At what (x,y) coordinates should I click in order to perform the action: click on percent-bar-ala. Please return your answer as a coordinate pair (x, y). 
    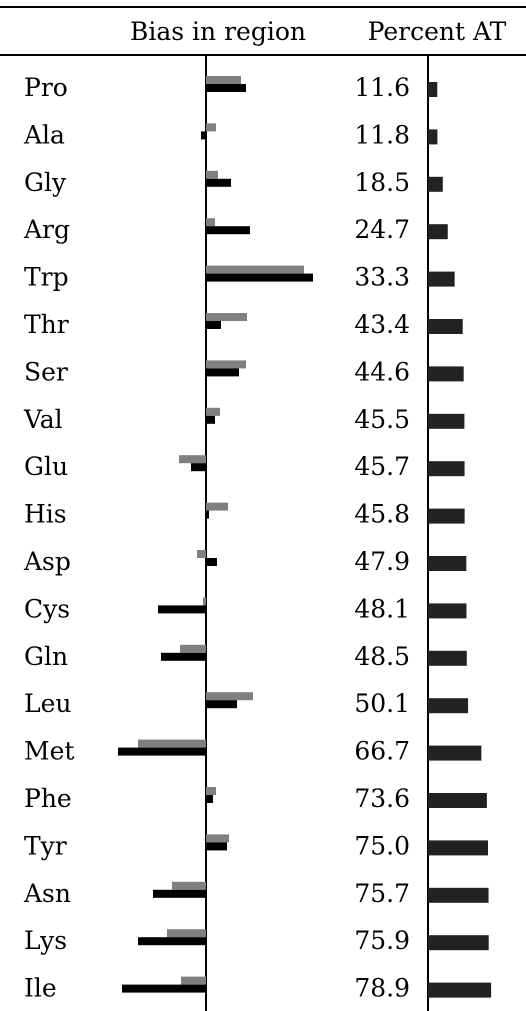
    Looking at the image, I should click on (433, 137).